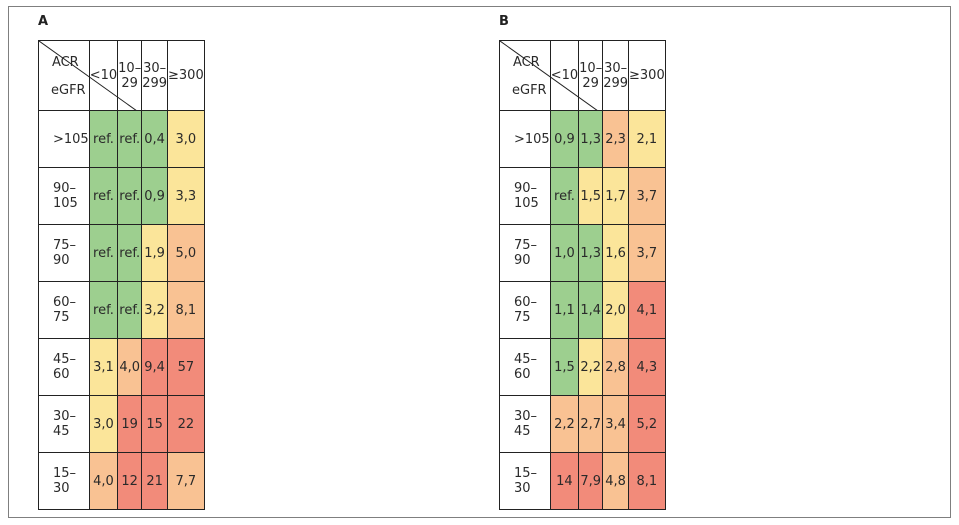  Describe the element at coordinates (616, 310) in the screenshot. I see `heatmap-cell: 2,0` at that location.